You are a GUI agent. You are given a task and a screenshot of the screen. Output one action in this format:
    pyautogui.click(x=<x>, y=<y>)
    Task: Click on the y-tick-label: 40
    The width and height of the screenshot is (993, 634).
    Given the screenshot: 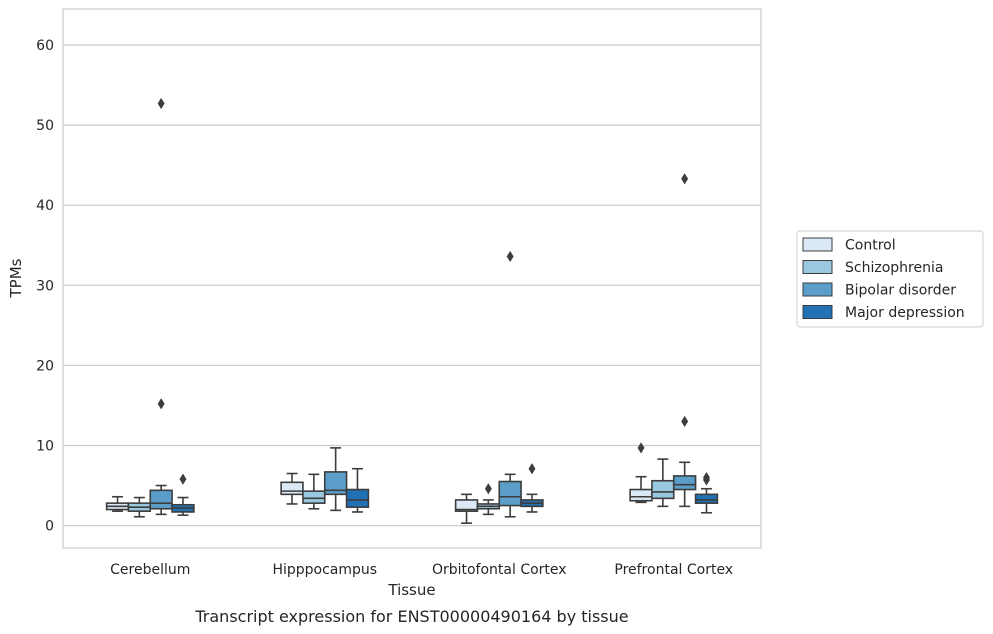 What is the action you would take?
    pyautogui.click(x=45, y=206)
    